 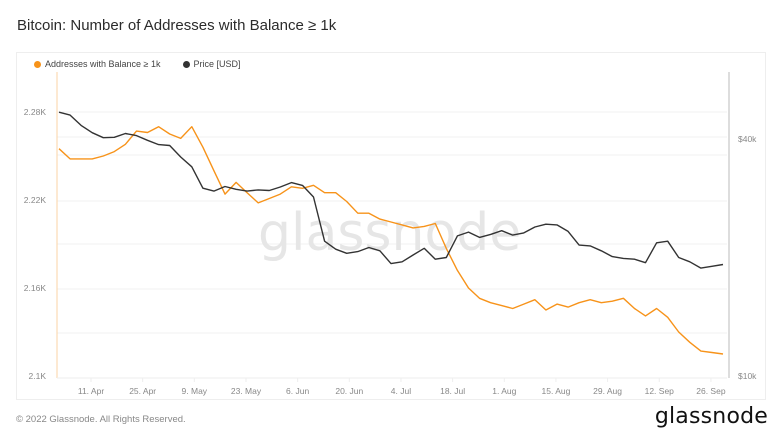 What do you see at coordinates (195, 391) in the screenshot?
I see `x-tick-label: 9. May` at bounding box center [195, 391].